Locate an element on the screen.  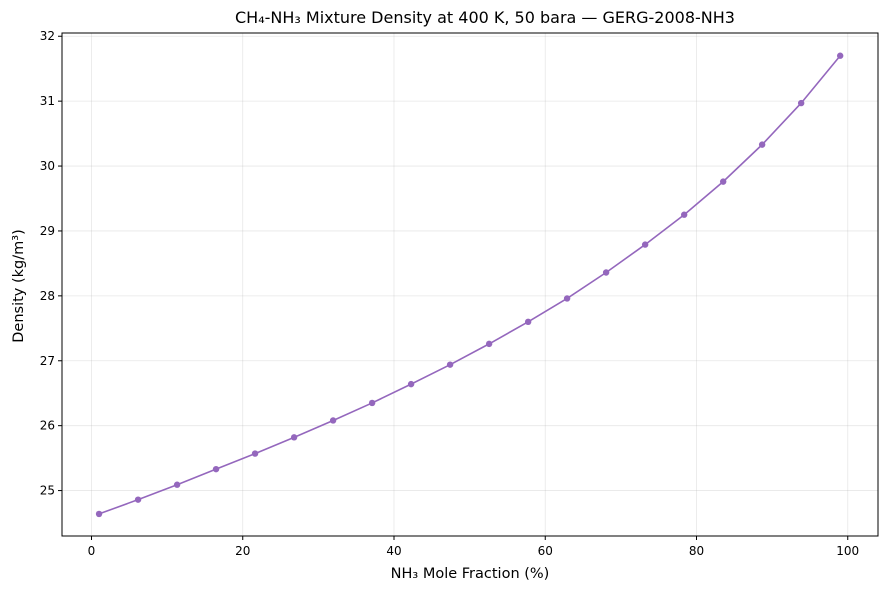
y-axis: 25 26 27 28 29 30 31 32 is located at coordinates (51, 263).